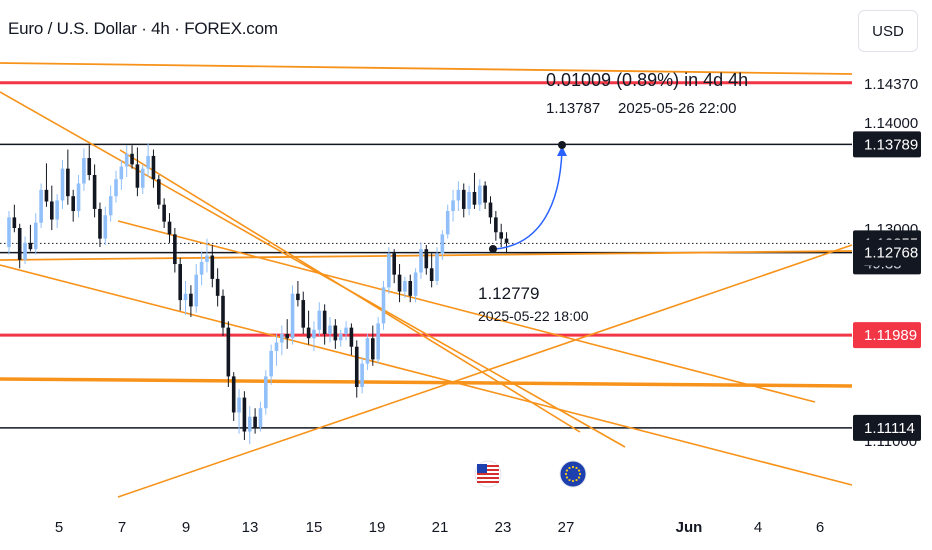 This screenshot has height=550, width=932. I want to click on us-flag-icon, so click(488, 474).